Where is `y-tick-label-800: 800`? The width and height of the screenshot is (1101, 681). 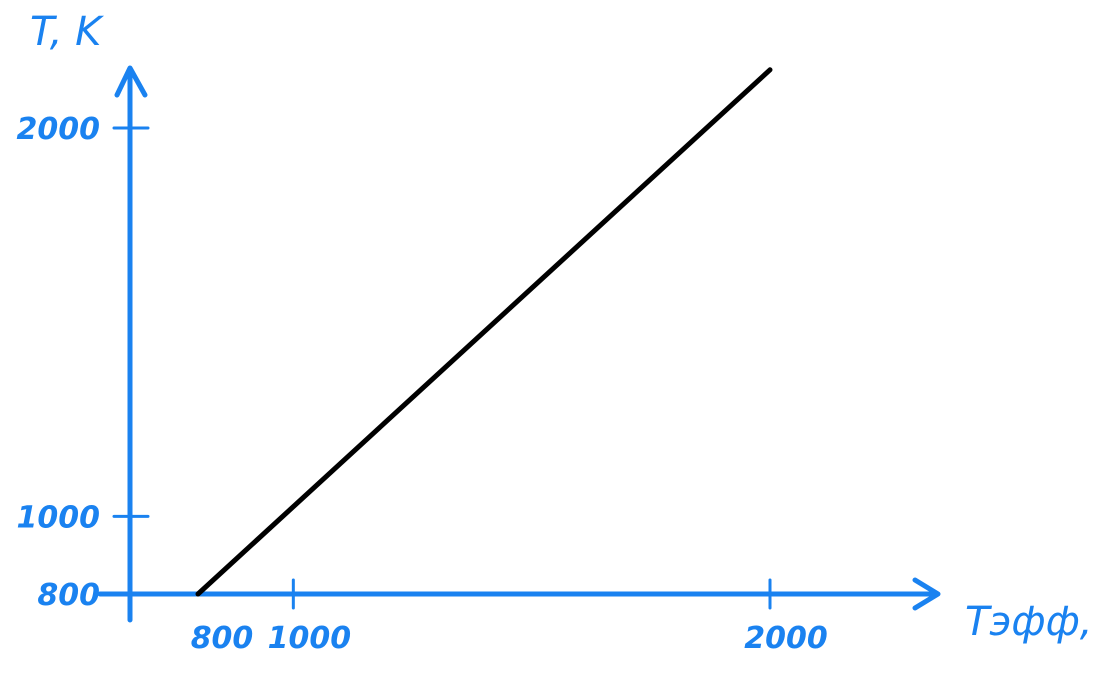
y-tick-label-800: 800 is located at coordinates (68, 595).